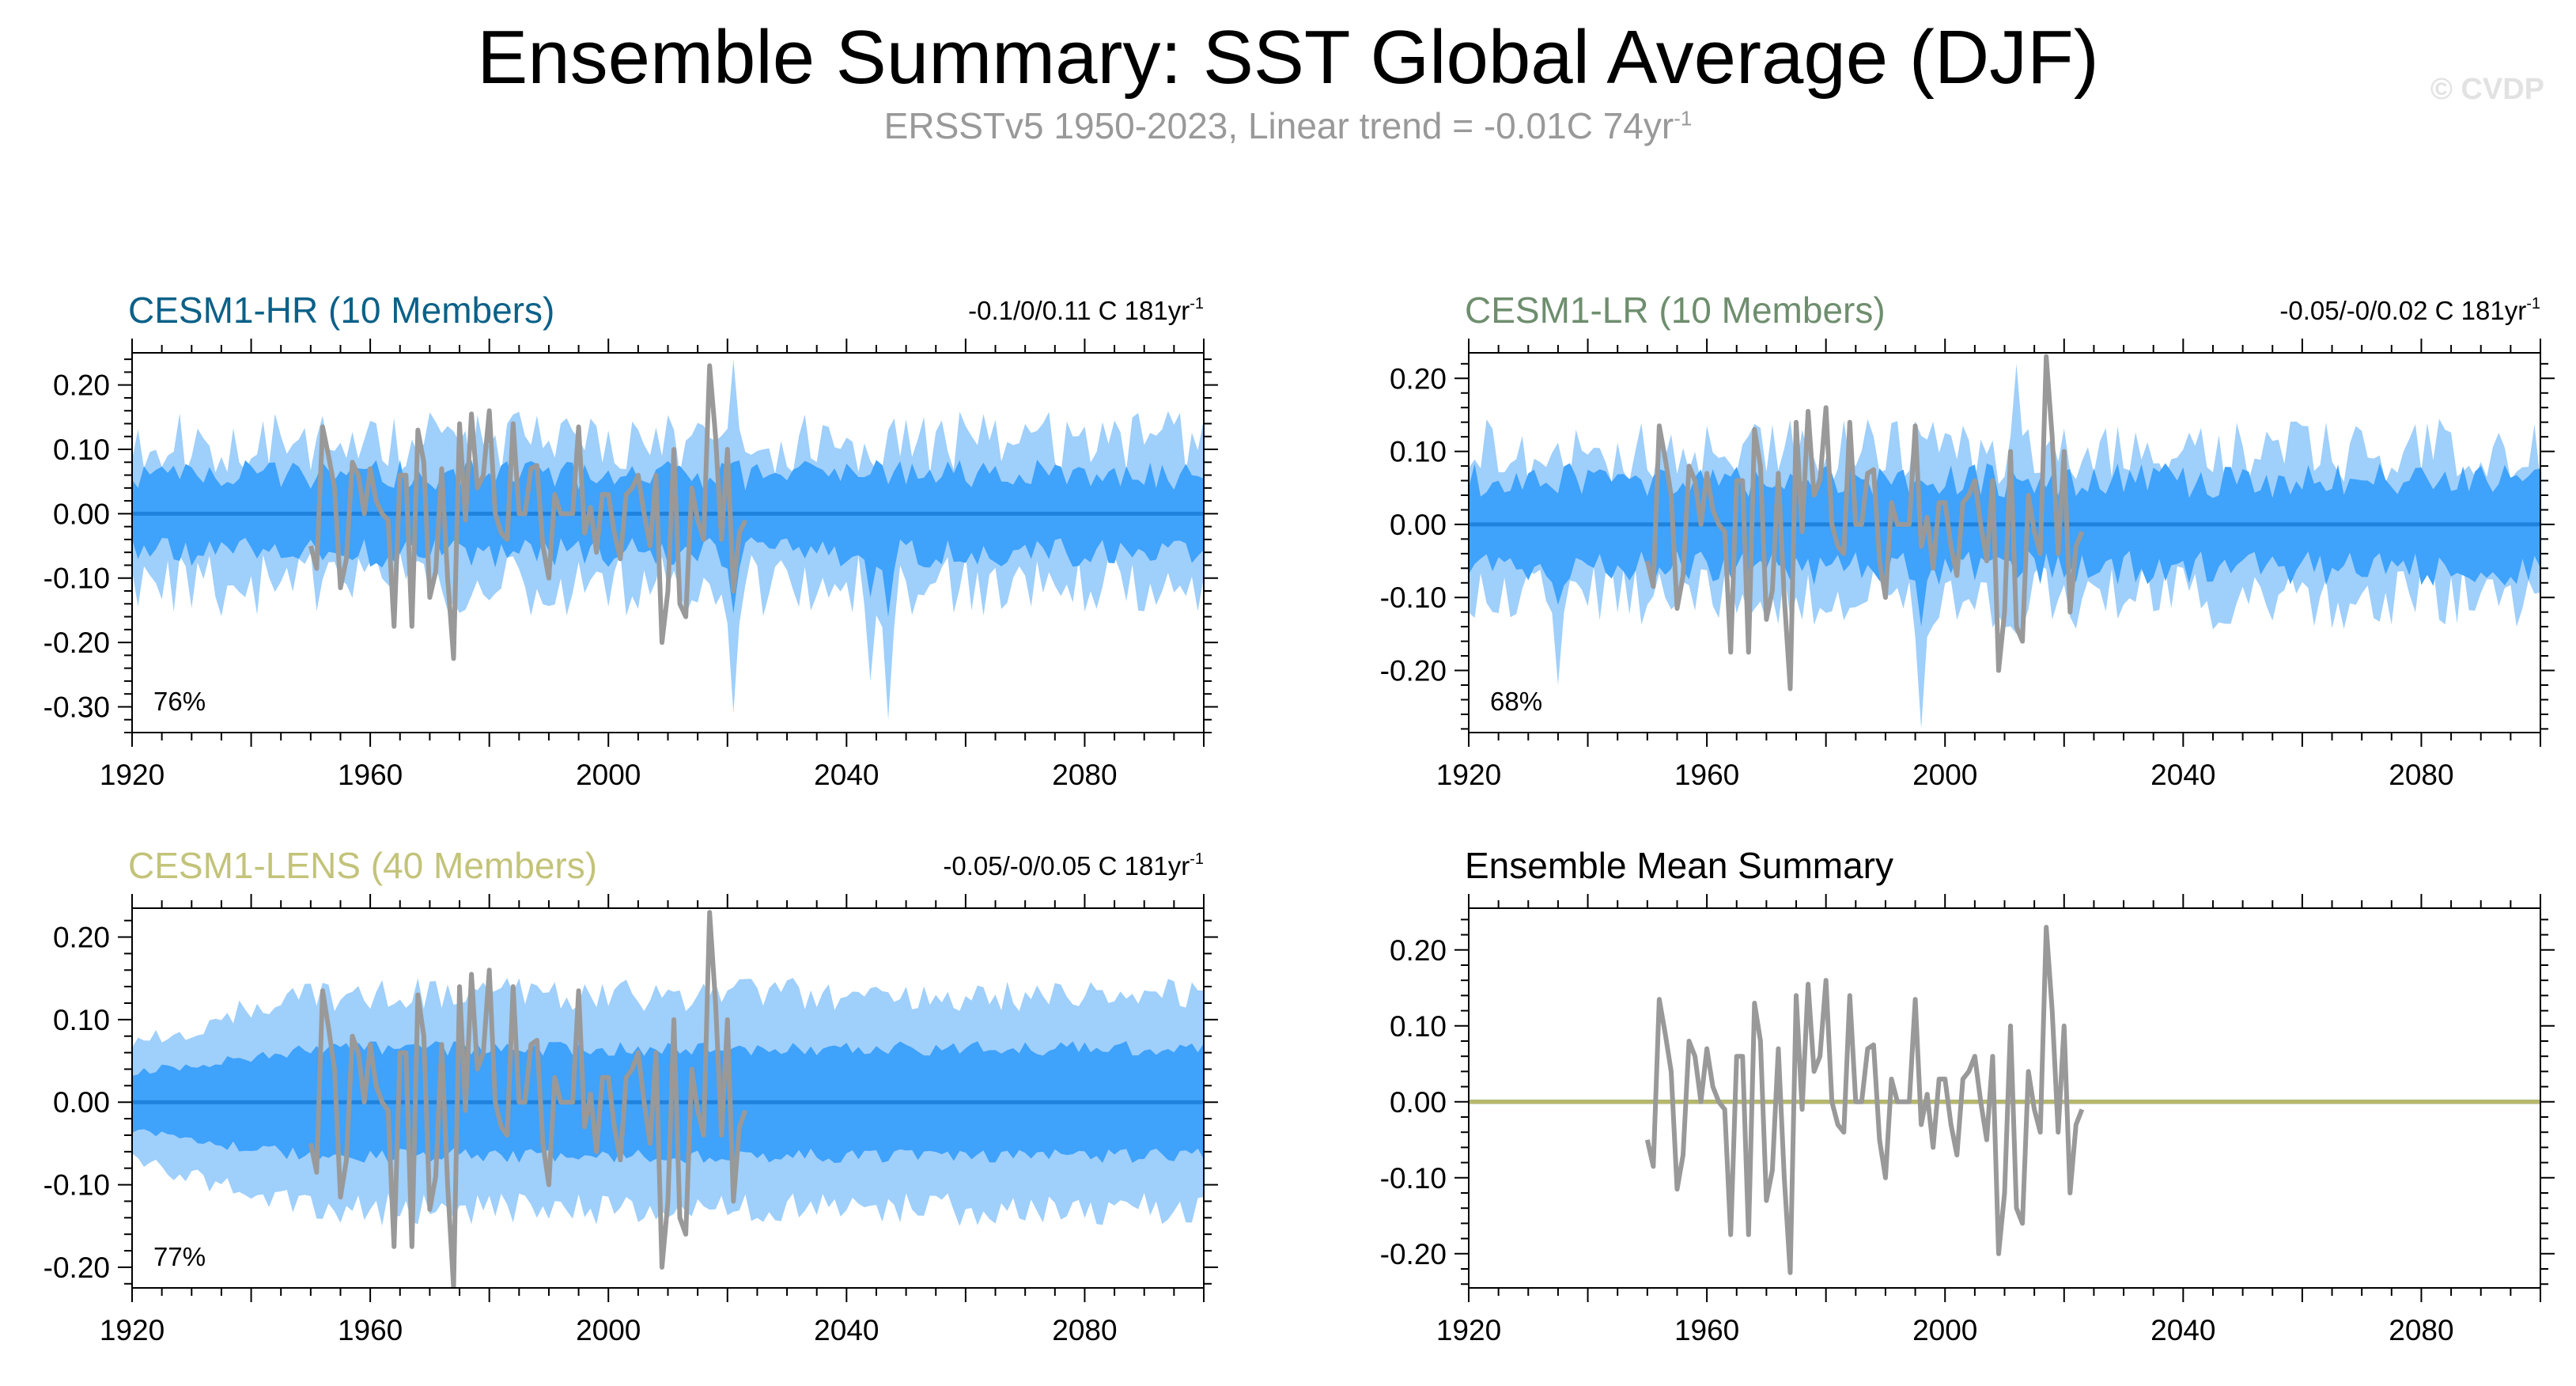  I want to click on cesm1-lr-xtick-label: 2040, so click(2183, 775).